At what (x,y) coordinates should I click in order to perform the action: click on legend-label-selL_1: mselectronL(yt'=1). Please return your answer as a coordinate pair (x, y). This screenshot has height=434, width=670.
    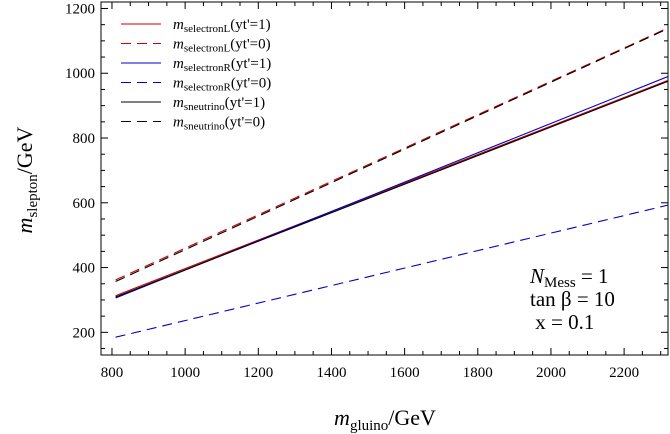
    Looking at the image, I should click on (222, 26).